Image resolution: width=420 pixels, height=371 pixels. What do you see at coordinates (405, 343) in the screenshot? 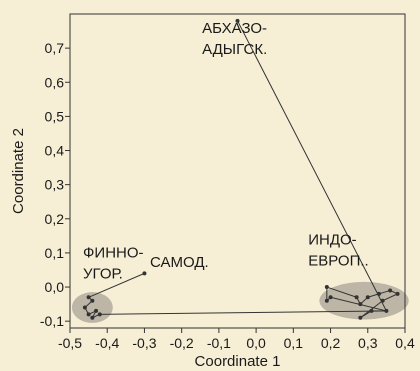
I see `x-tick-label: 0,4` at bounding box center [405, 343].